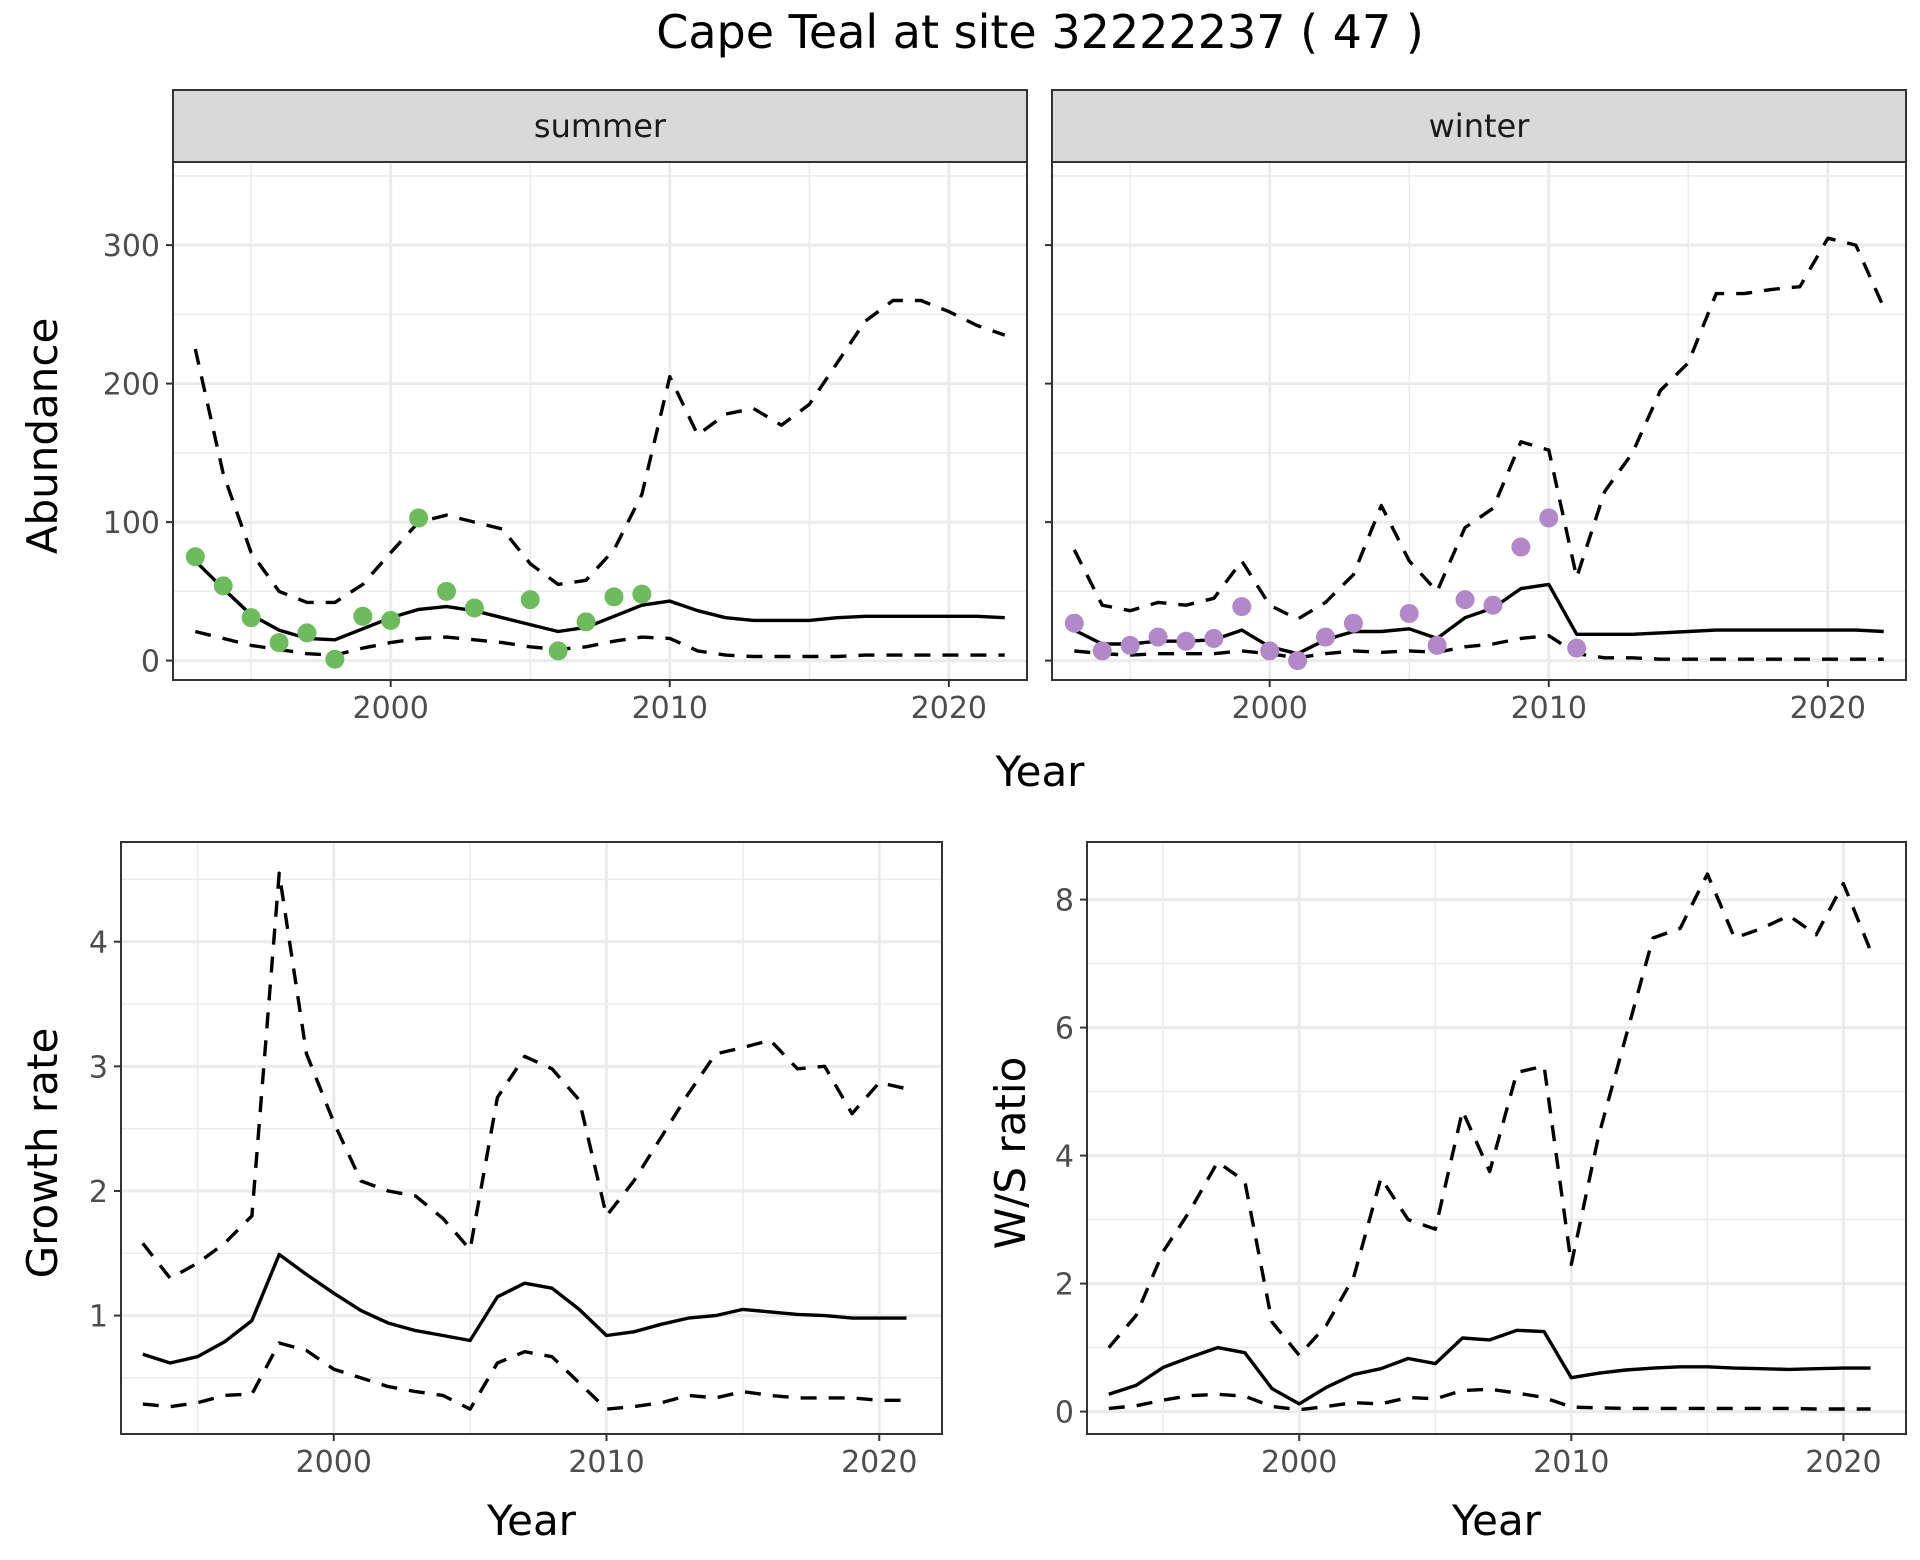 This screenshot has width=1920, height=1560. Describe the element at coordinates (1479, 428) in the screenshot. I see `abundance-winter-upper-line` at that location.